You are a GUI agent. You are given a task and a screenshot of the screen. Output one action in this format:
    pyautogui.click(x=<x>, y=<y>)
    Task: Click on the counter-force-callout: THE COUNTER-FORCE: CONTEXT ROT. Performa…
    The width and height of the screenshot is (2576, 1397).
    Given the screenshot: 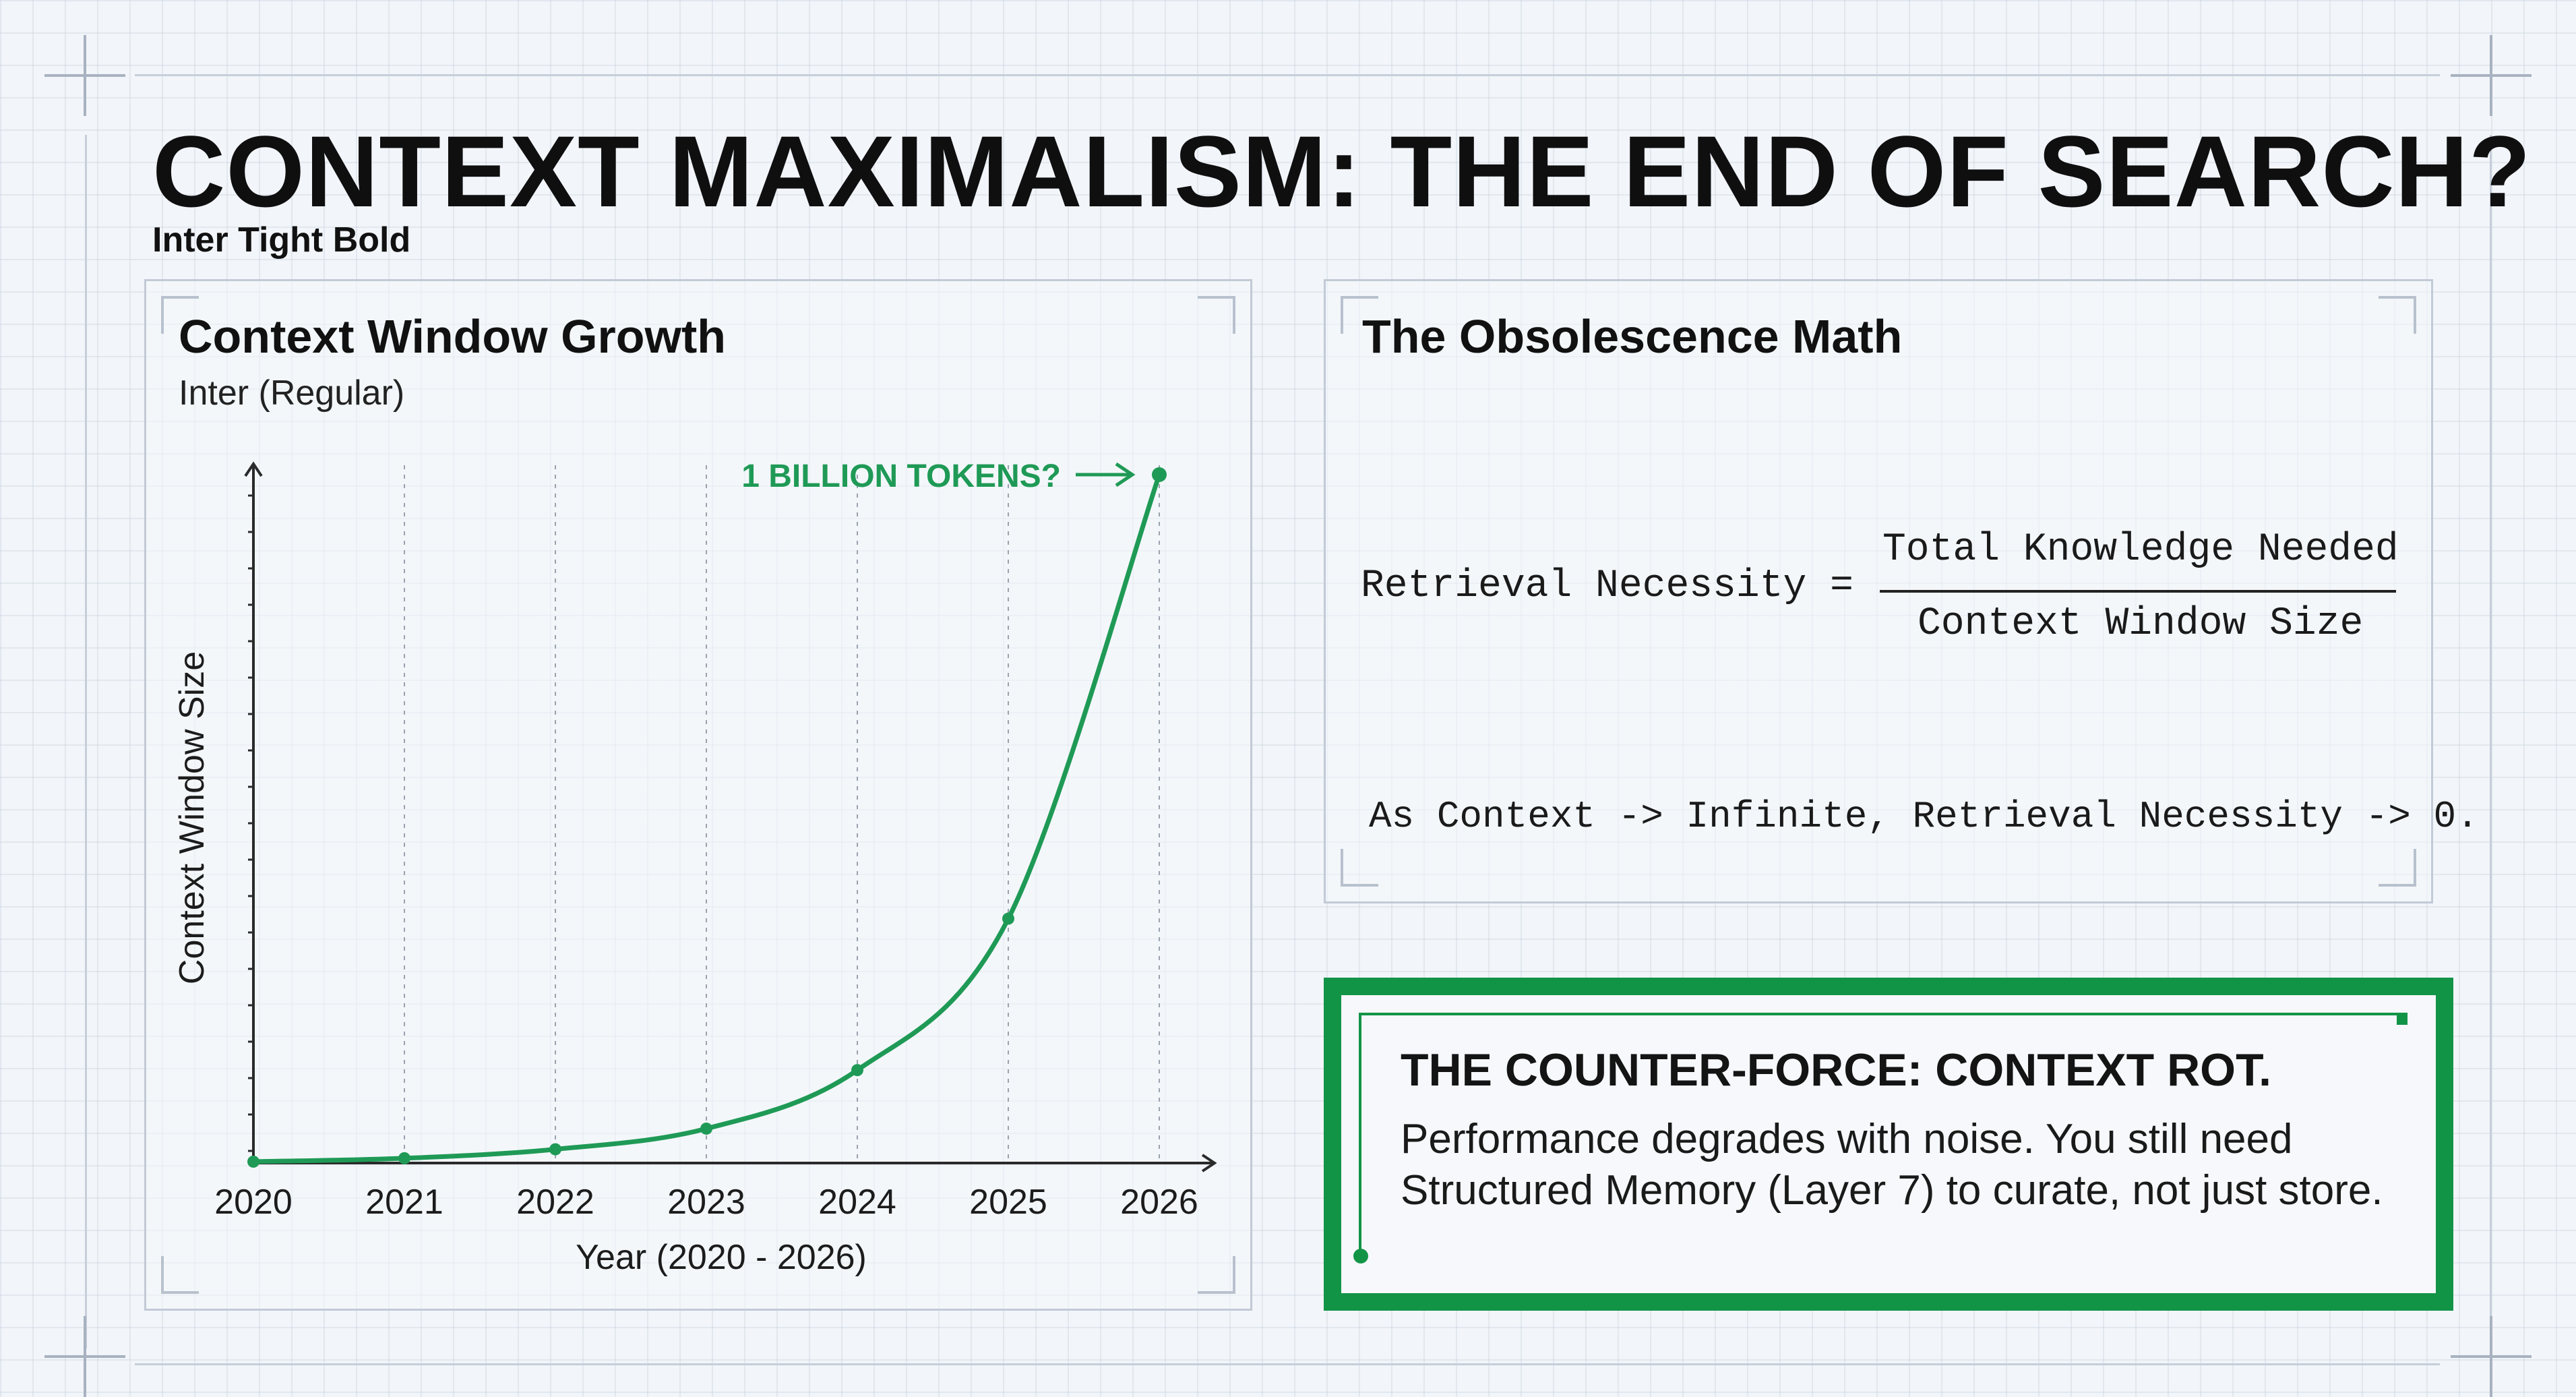 What is the action you would take?
    pyautogui.click(x=1889, y=1144)
    